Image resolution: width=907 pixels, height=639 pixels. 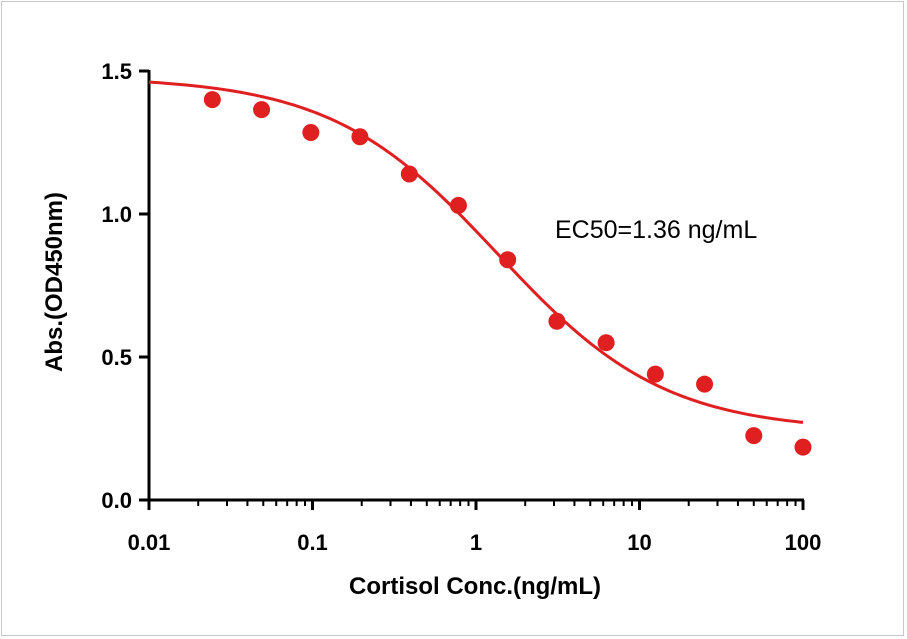 What do you see at coordinates (803, 542) in the screenshot?
I see `x-tick-label: 100` at bounding box center [803, 542].